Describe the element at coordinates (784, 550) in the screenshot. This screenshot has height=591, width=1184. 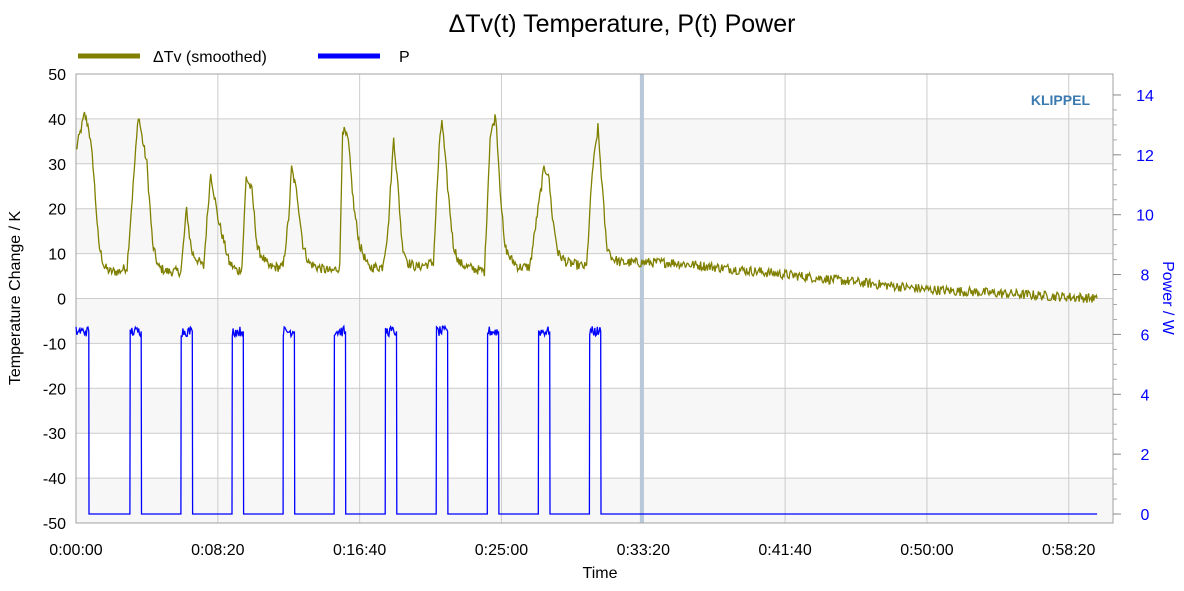
I see `x-tick-label: 0:41:40` at that location.